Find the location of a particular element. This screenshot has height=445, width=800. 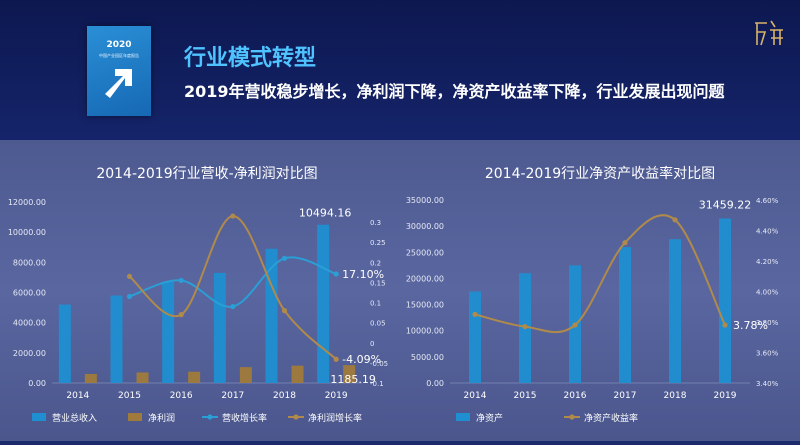

legend-label: 营业总收入 is located at coordinates (74, 418).